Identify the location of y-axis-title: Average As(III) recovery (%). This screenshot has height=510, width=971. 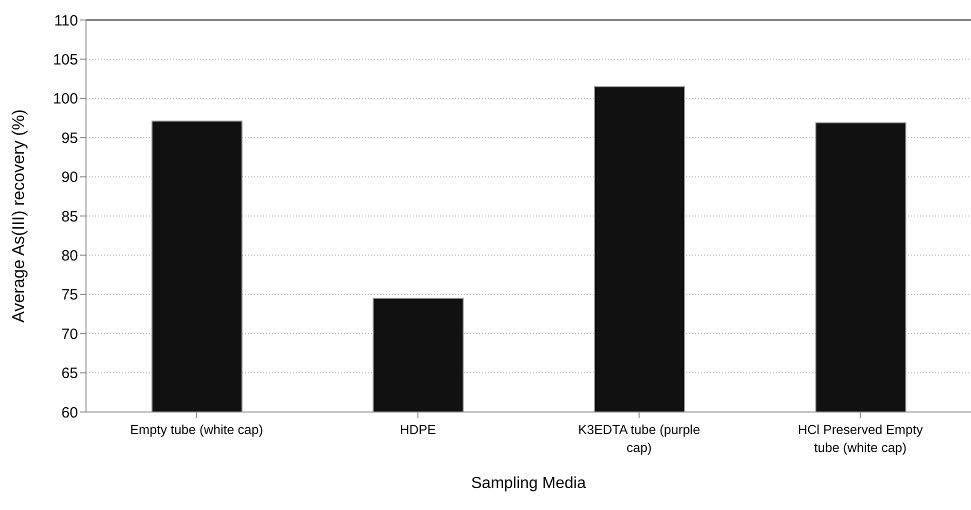
(18, 216).